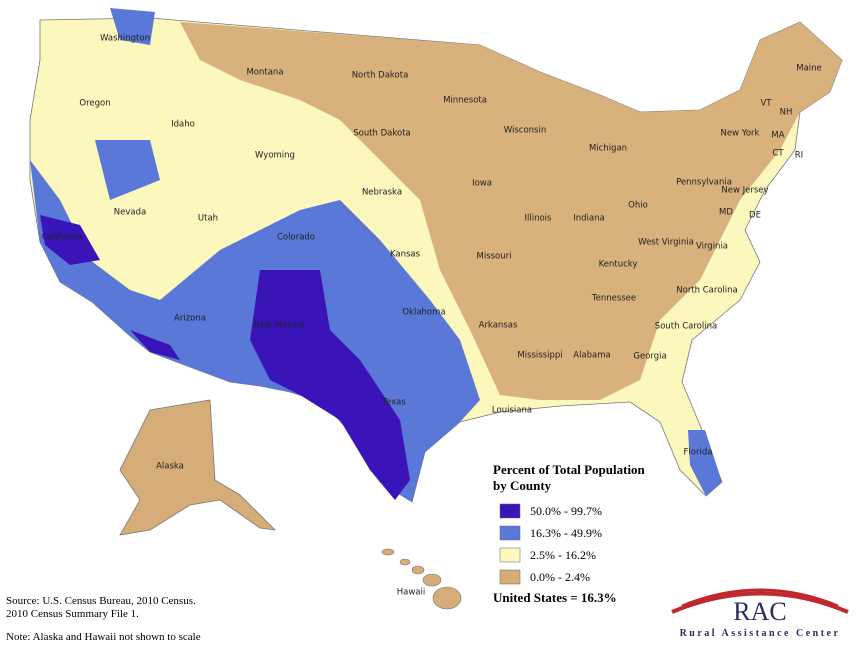 The height and width of the screenshot is (646, 860). What do you see at coordinates (183, 125) in the screenshot?
I see `state-label: Idaho` at bounding box center [183, 125].